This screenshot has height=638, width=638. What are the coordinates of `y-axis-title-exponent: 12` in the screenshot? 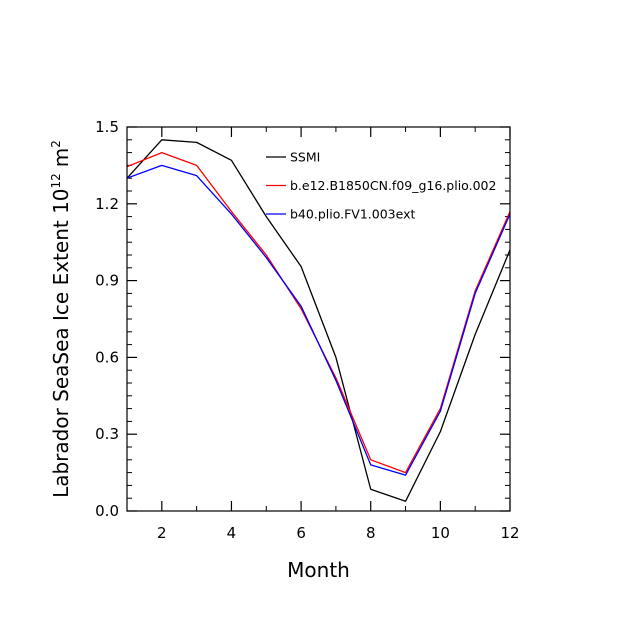 It's located at (56, 180).